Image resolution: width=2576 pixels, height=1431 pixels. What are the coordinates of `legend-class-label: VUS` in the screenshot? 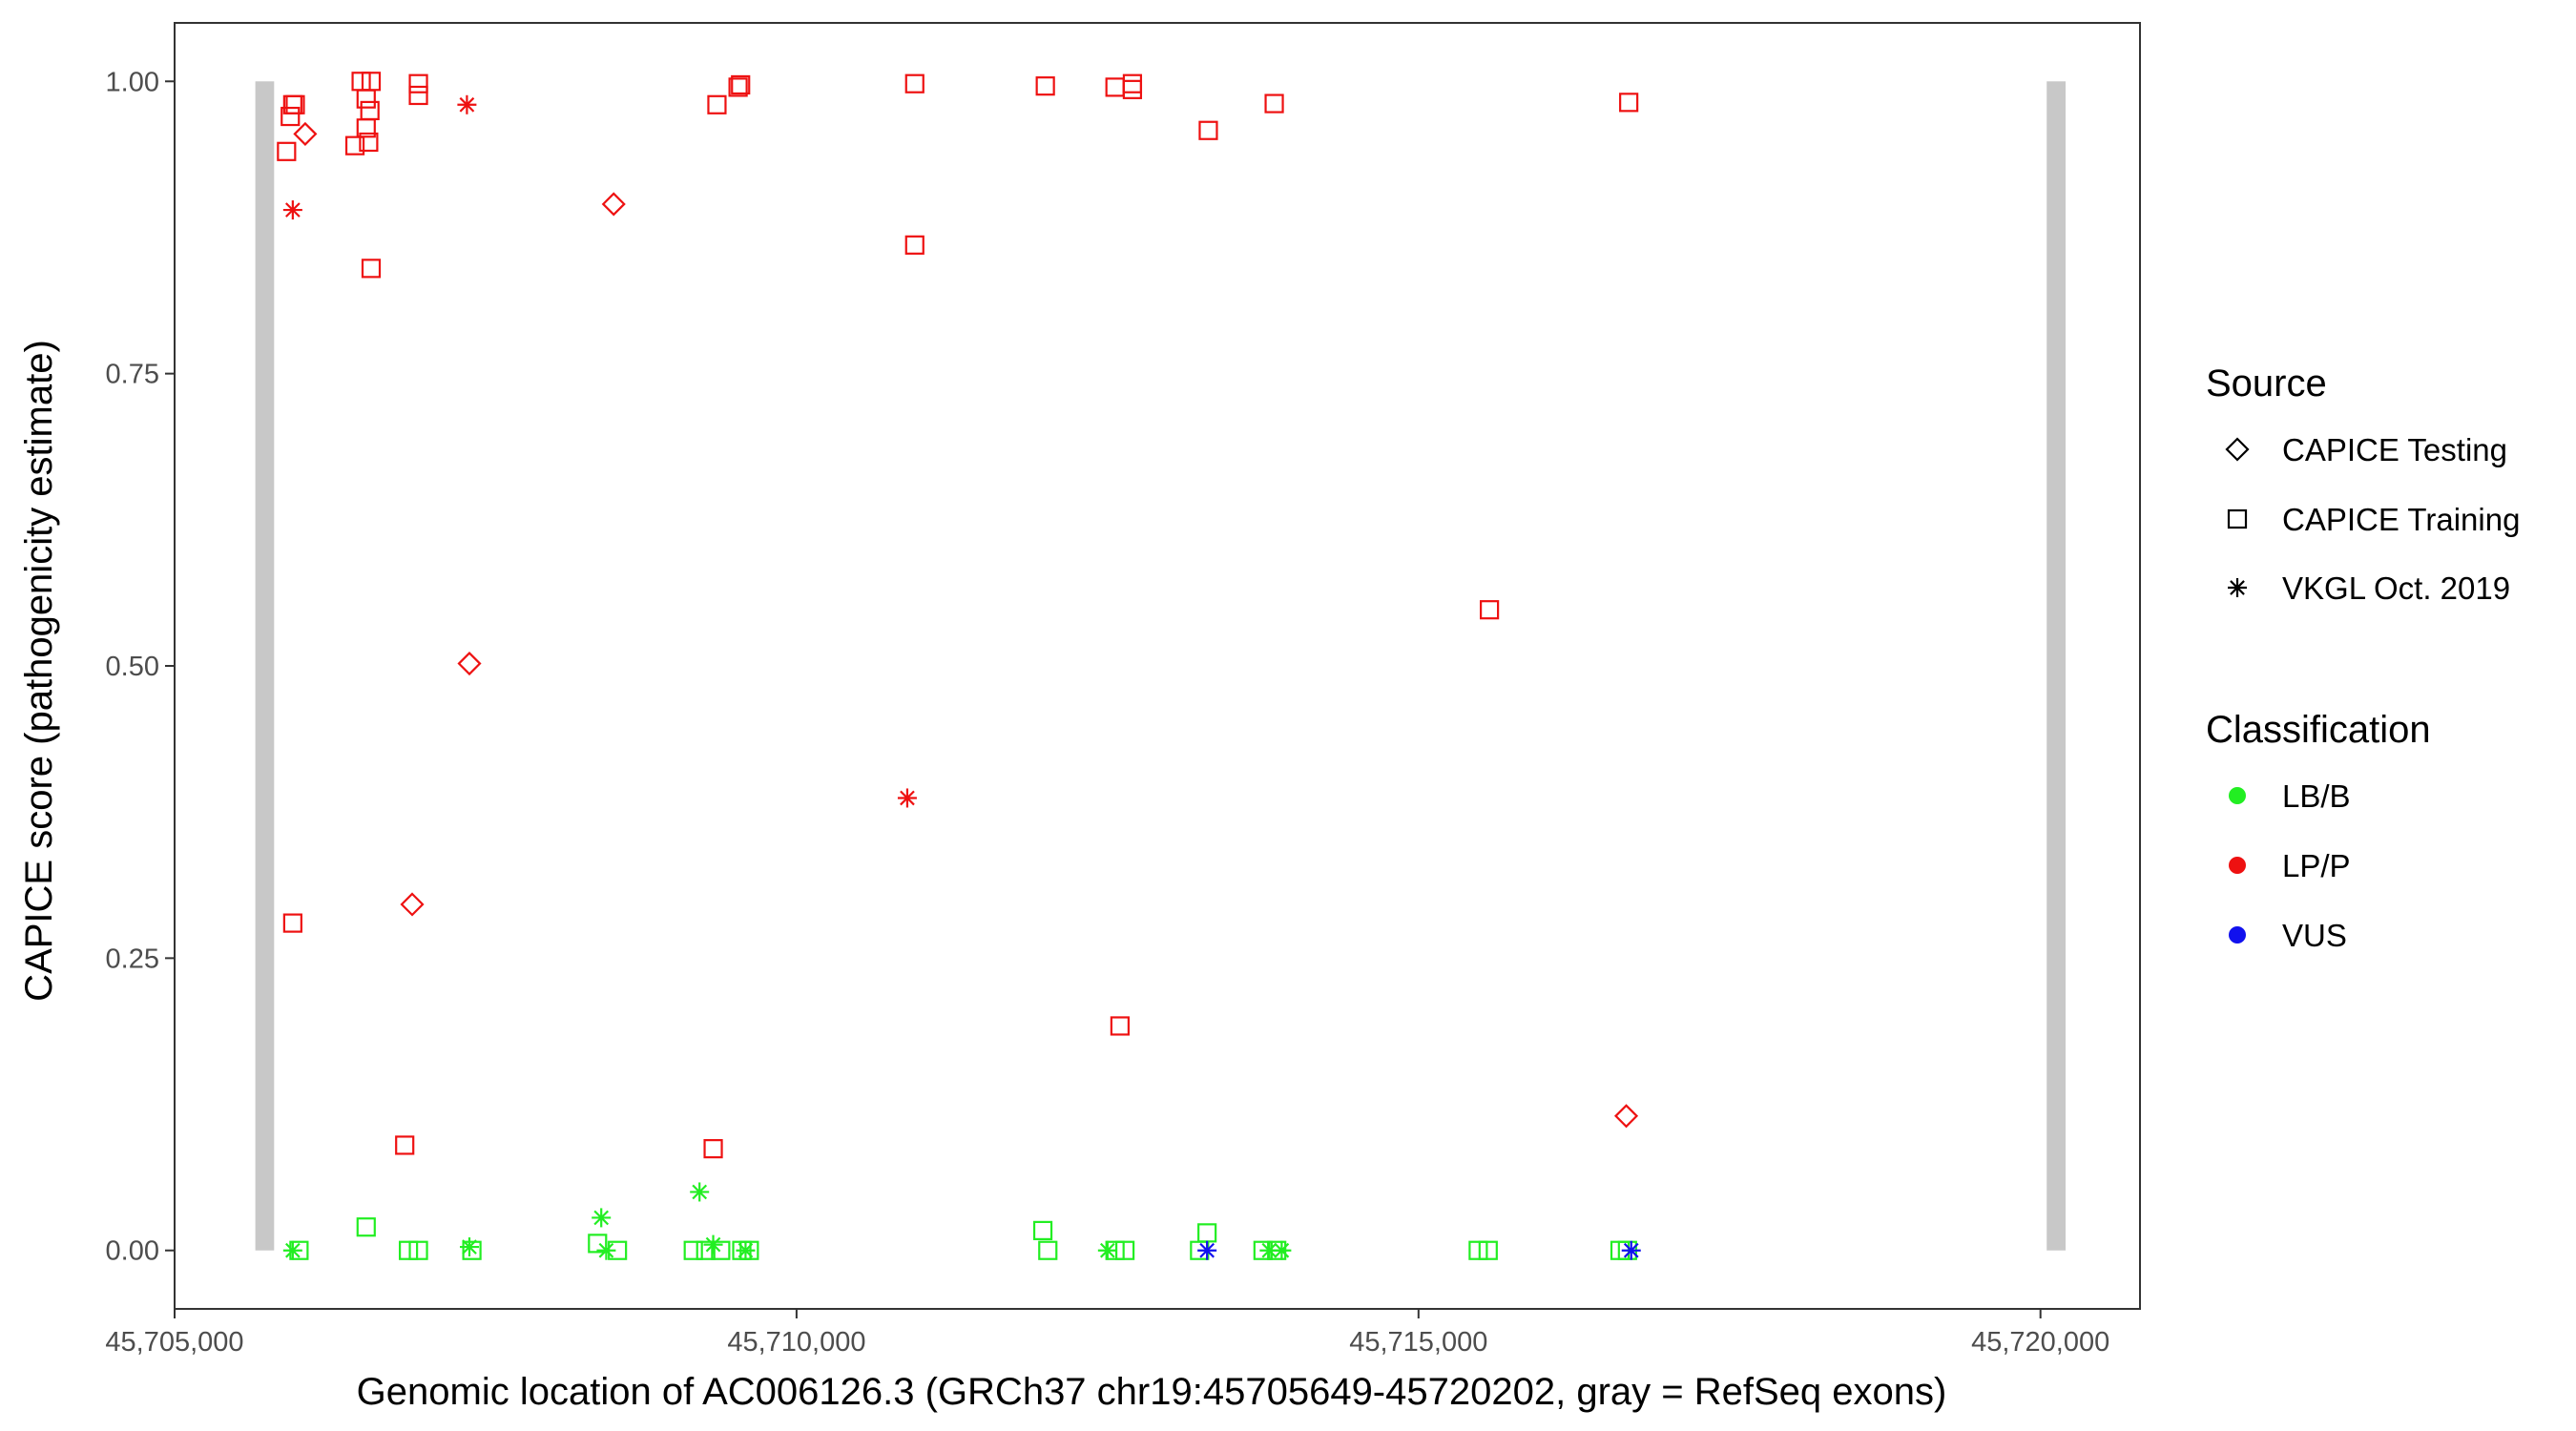 It's located at (2314, 936).